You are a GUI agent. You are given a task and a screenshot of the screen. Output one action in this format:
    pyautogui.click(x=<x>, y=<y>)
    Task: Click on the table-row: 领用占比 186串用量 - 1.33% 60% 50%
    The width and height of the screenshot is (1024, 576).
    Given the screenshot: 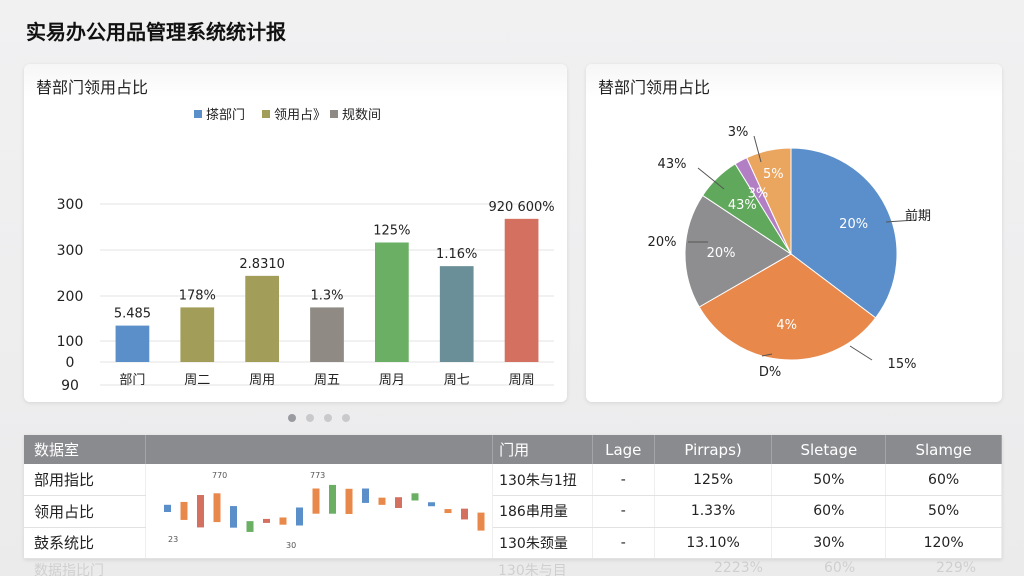 What is the action you would take?
    pyautogui.click(x=513, y=511)
    